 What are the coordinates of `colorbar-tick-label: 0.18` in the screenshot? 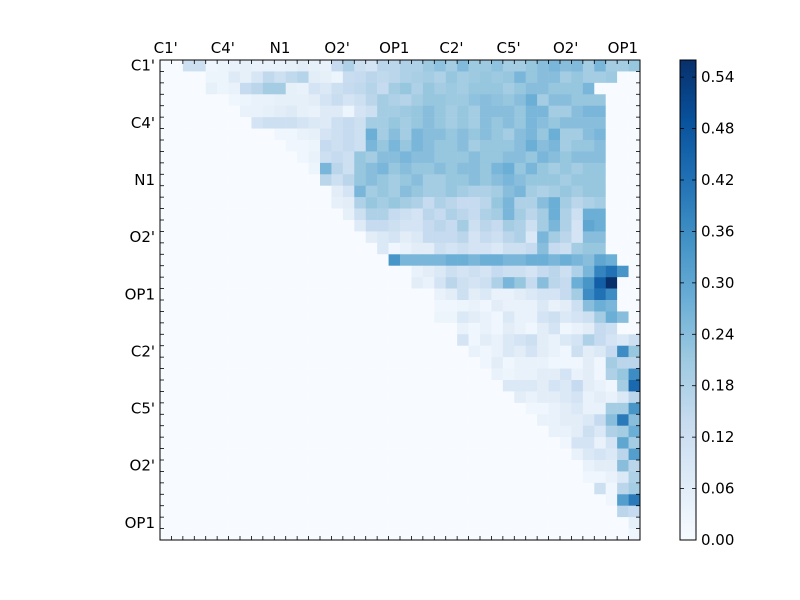 It's located at (717, 386).